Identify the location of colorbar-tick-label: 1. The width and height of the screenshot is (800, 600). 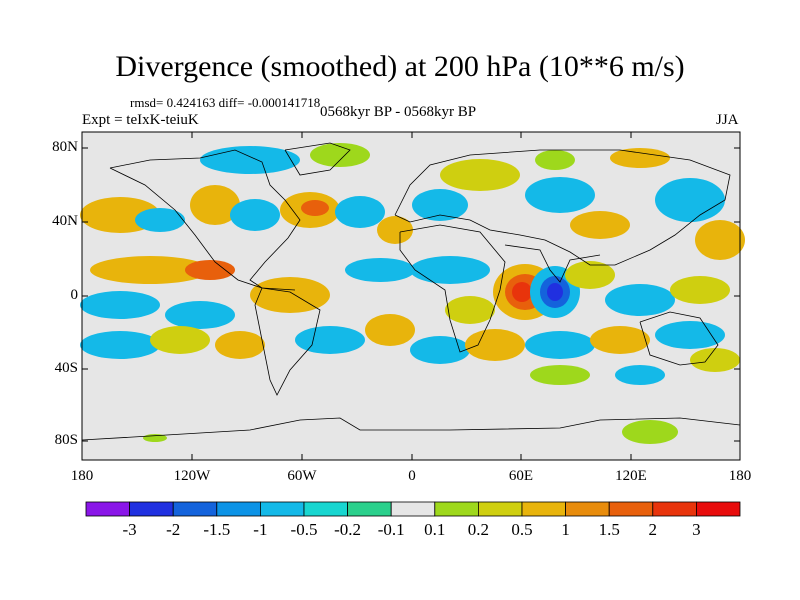
(565, 529).